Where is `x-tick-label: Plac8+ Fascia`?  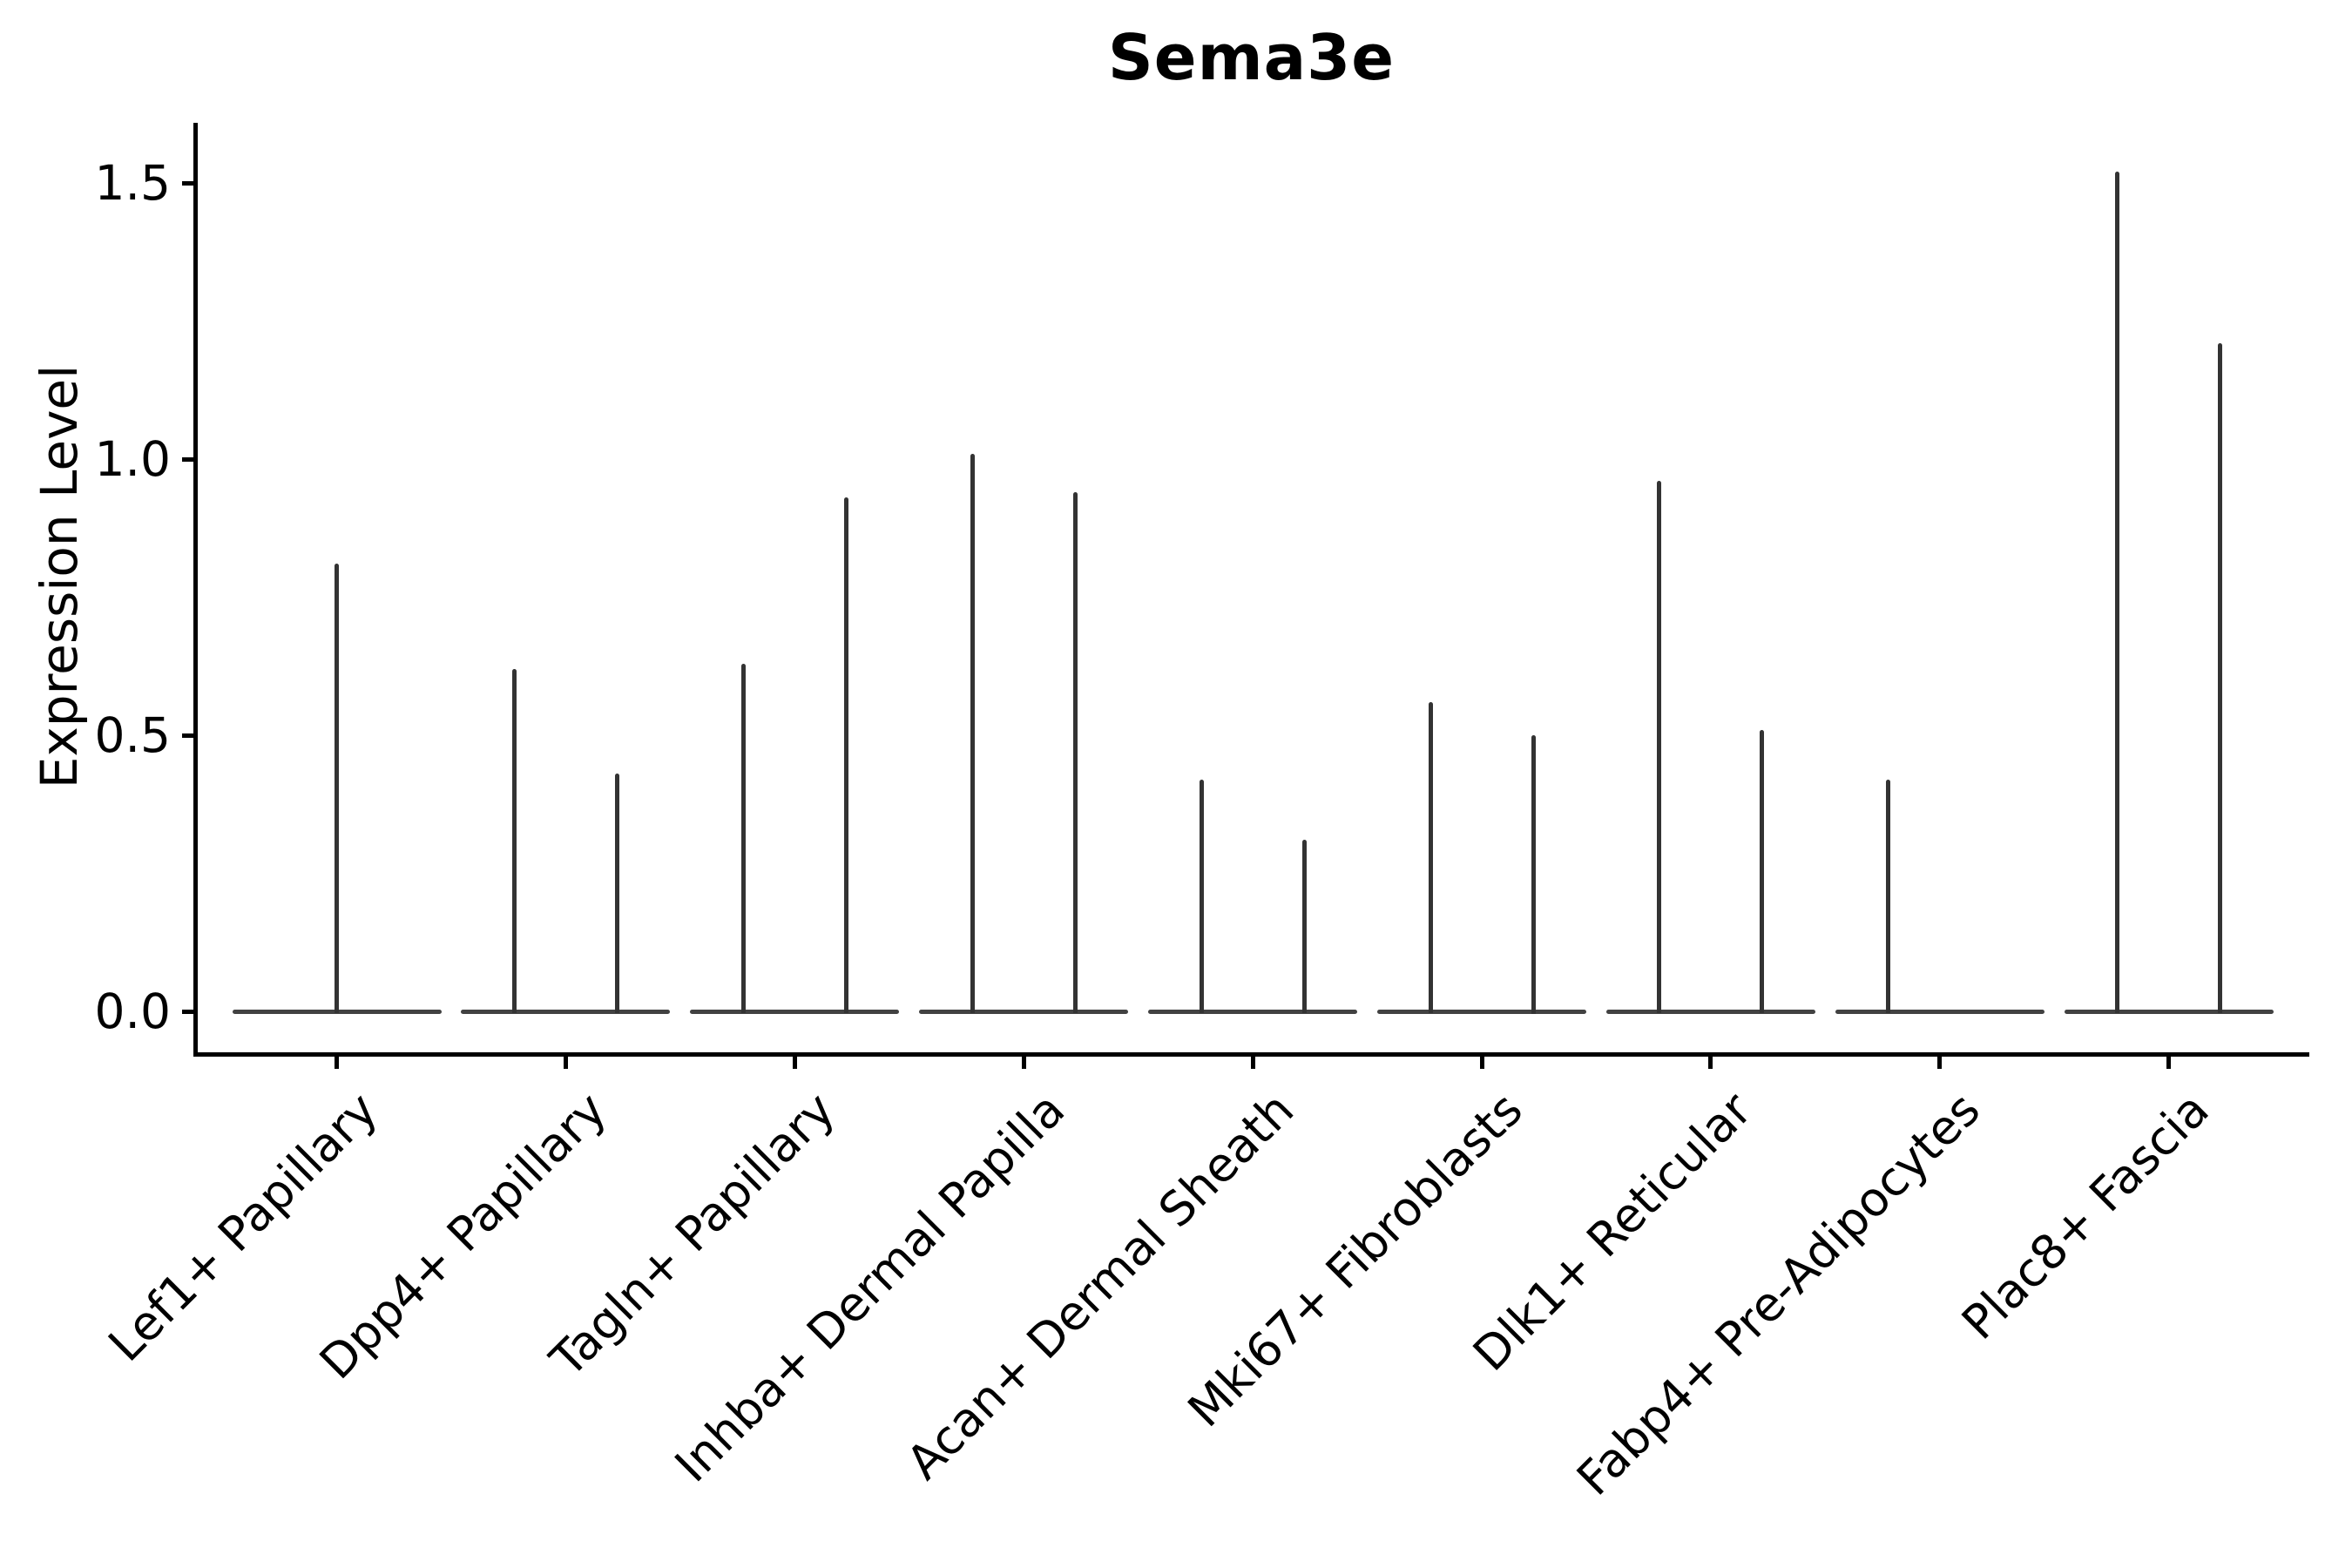
x-tick-label: Plac8+ Fascia is located at coordinates (2085, 1216).